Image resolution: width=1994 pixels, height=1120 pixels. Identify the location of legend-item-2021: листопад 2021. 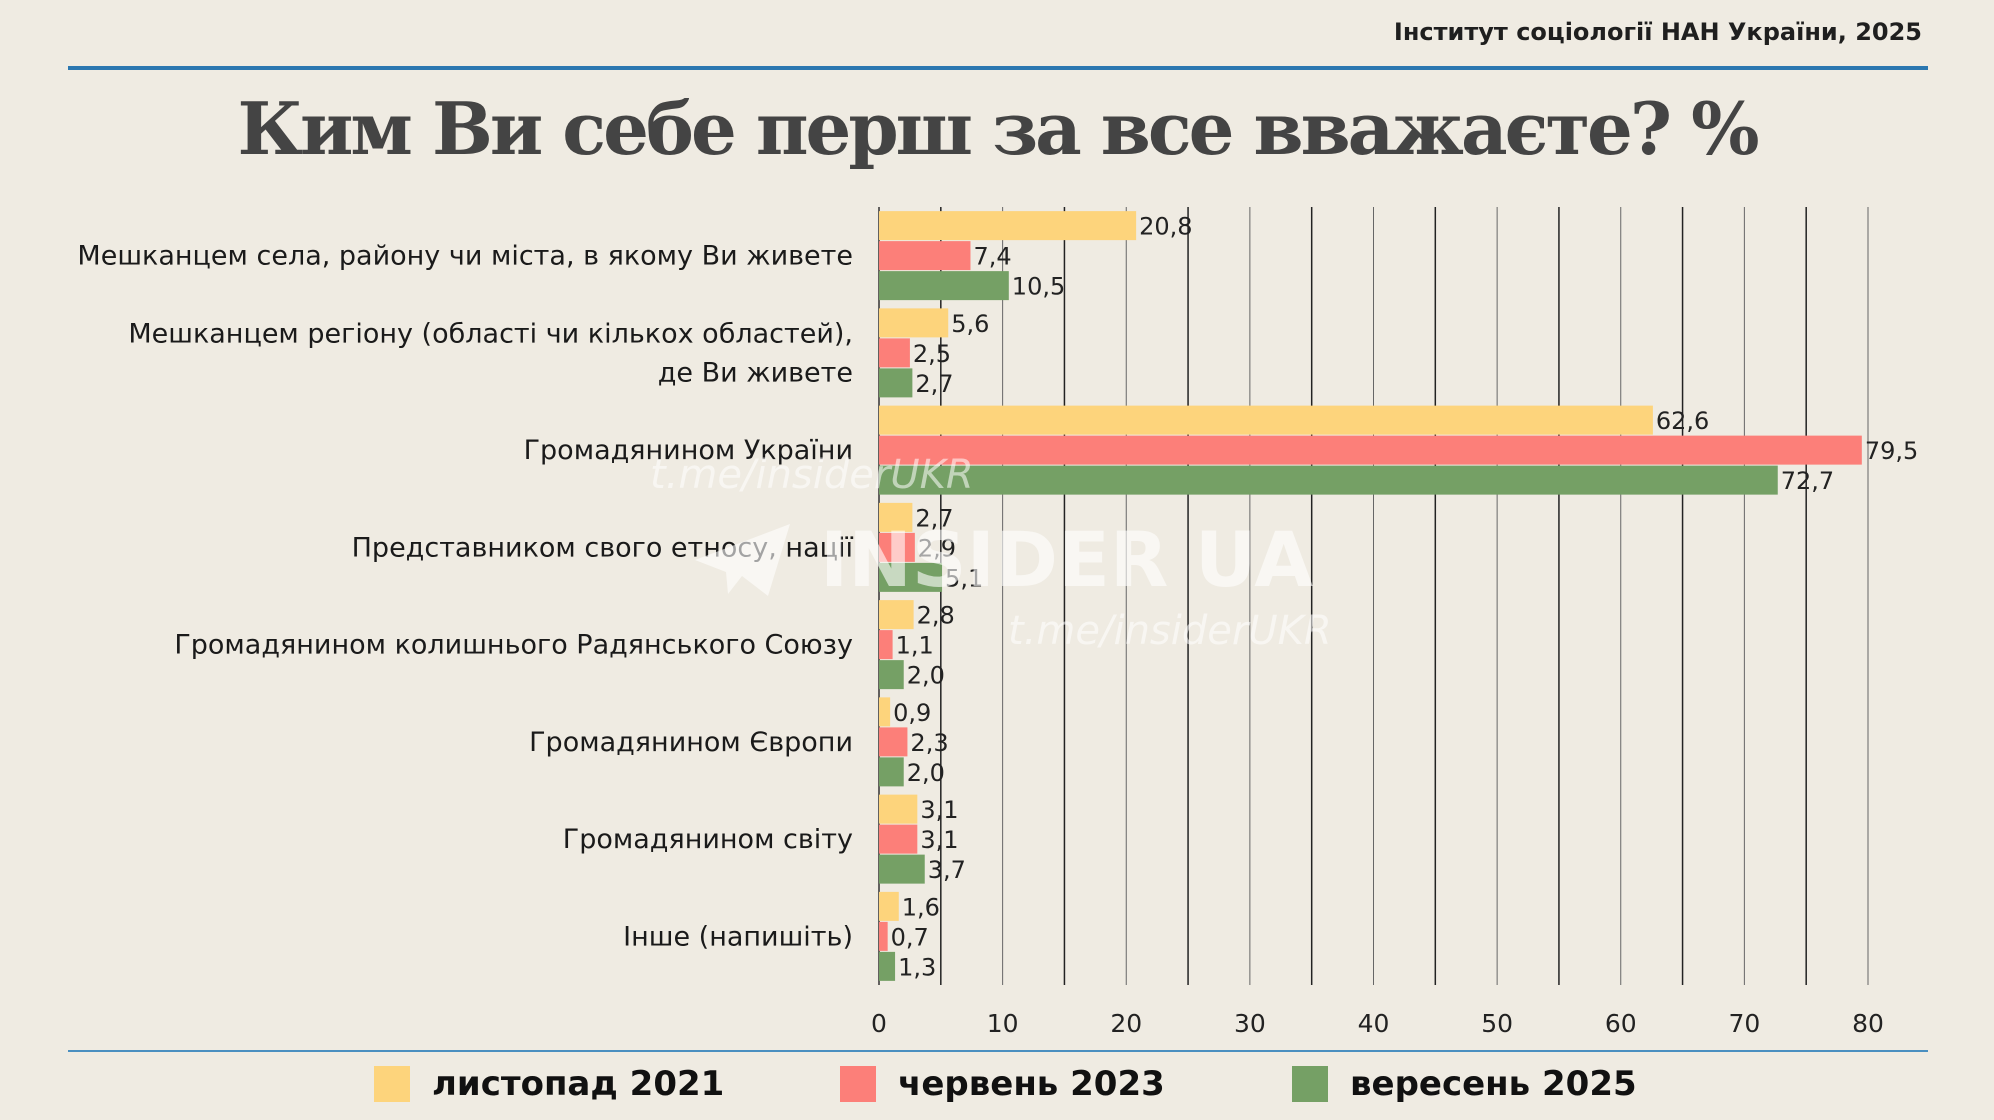
(549, 1084).